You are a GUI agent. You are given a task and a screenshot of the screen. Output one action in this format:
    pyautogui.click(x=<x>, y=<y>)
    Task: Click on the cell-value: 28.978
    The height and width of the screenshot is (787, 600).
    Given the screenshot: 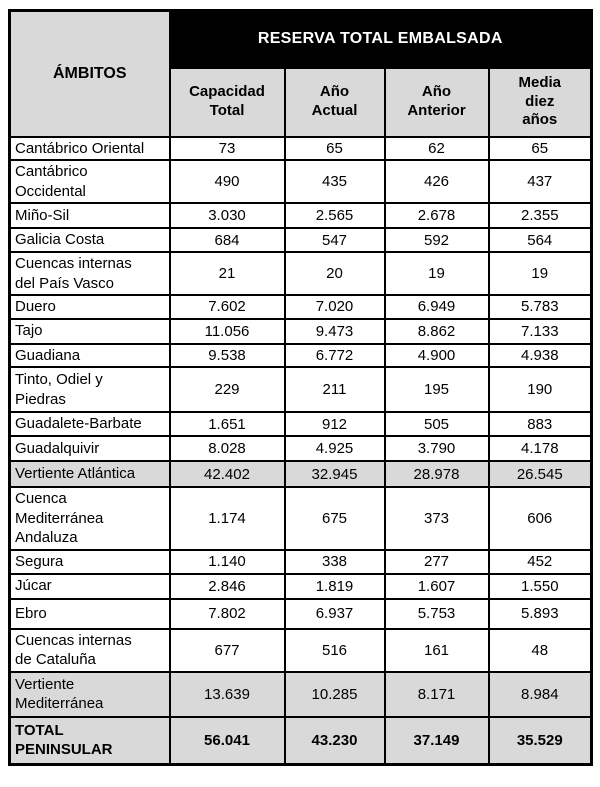 What is the action you would take?
    pyautogui.click(x=436, y=474)
    